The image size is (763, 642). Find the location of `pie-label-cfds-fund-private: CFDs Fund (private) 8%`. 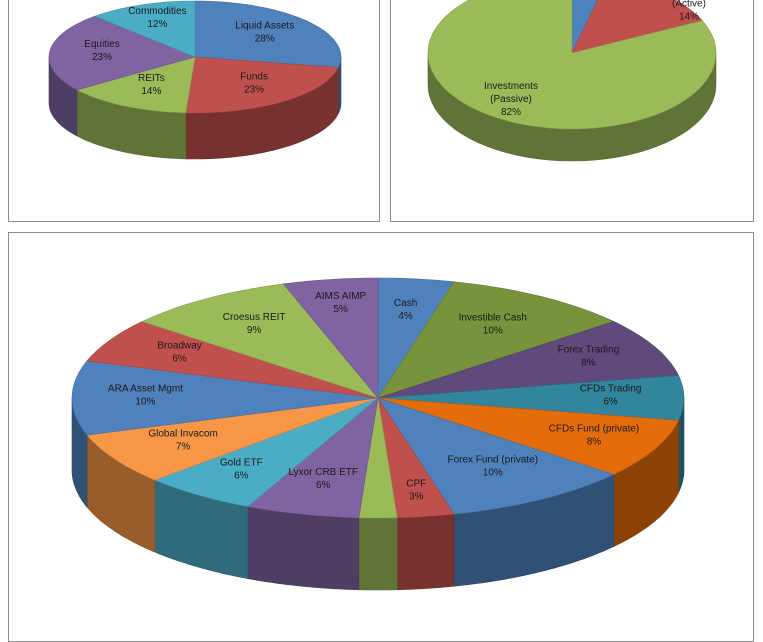

pie-label-cfds-fund-private: CFDs Fund (private) 8% is located at coordinates (594, 435).